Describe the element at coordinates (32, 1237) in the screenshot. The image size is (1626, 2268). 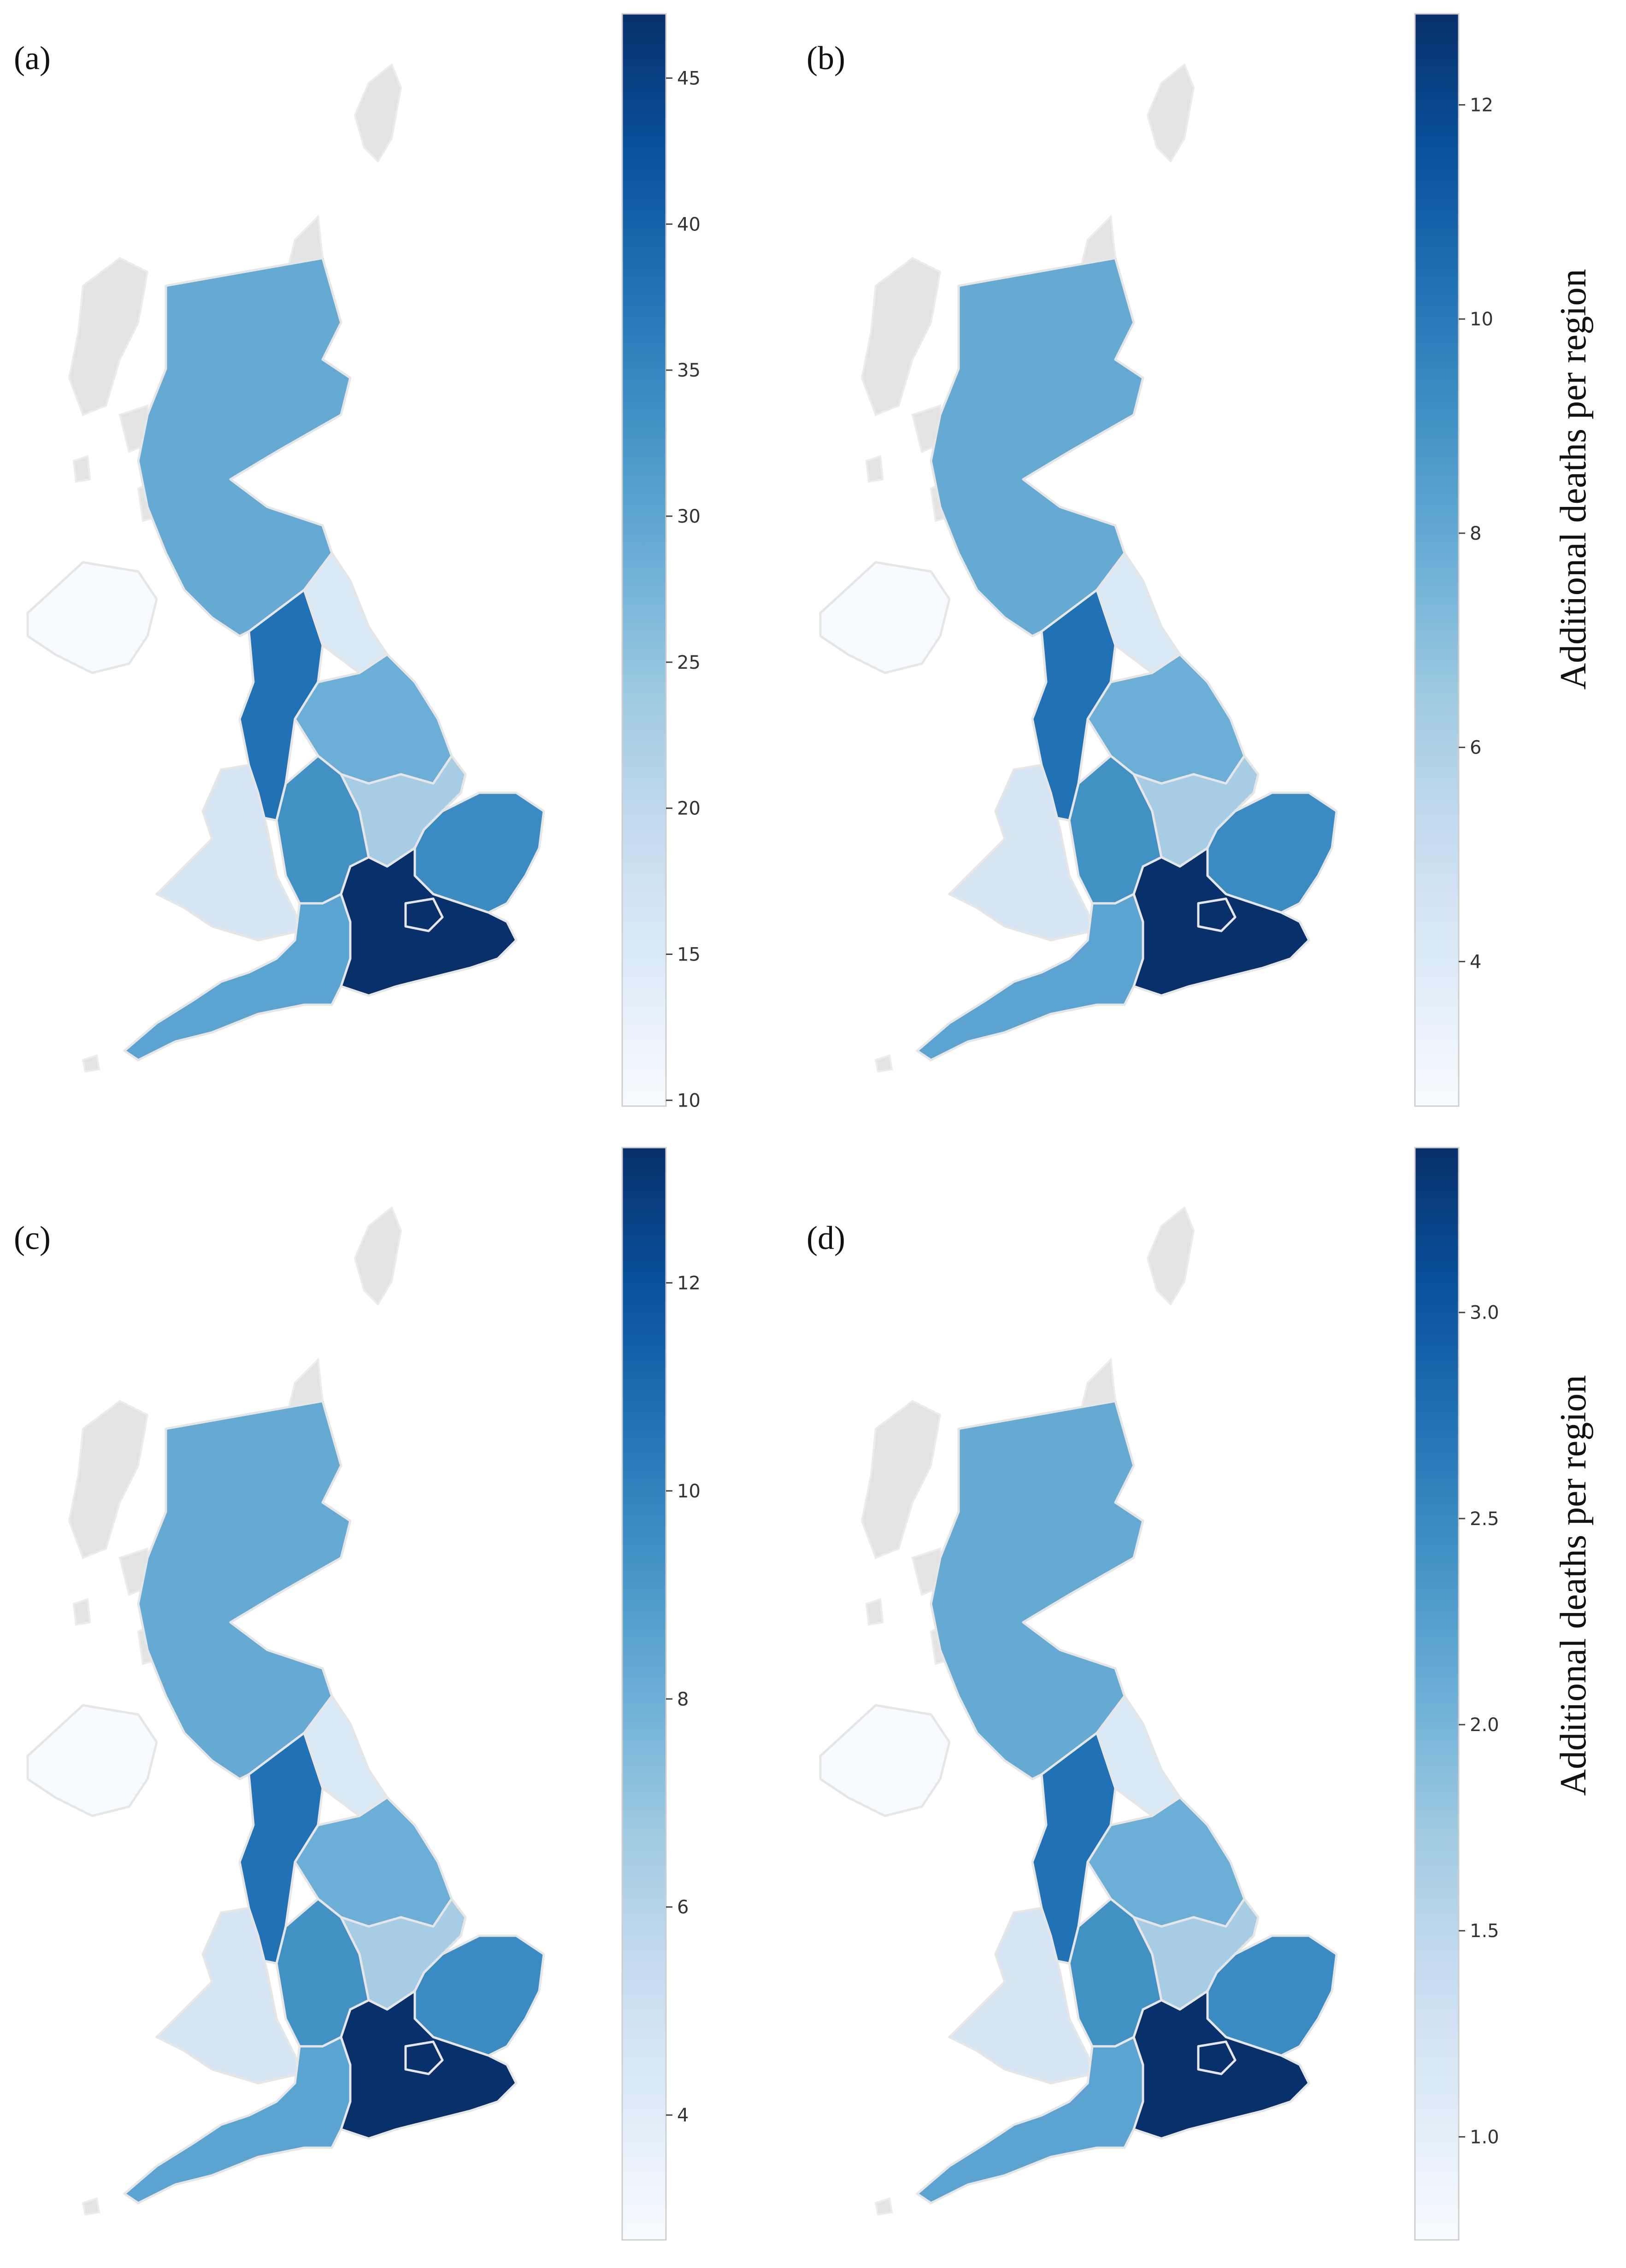
I see `panel-label: (c)` at that location.